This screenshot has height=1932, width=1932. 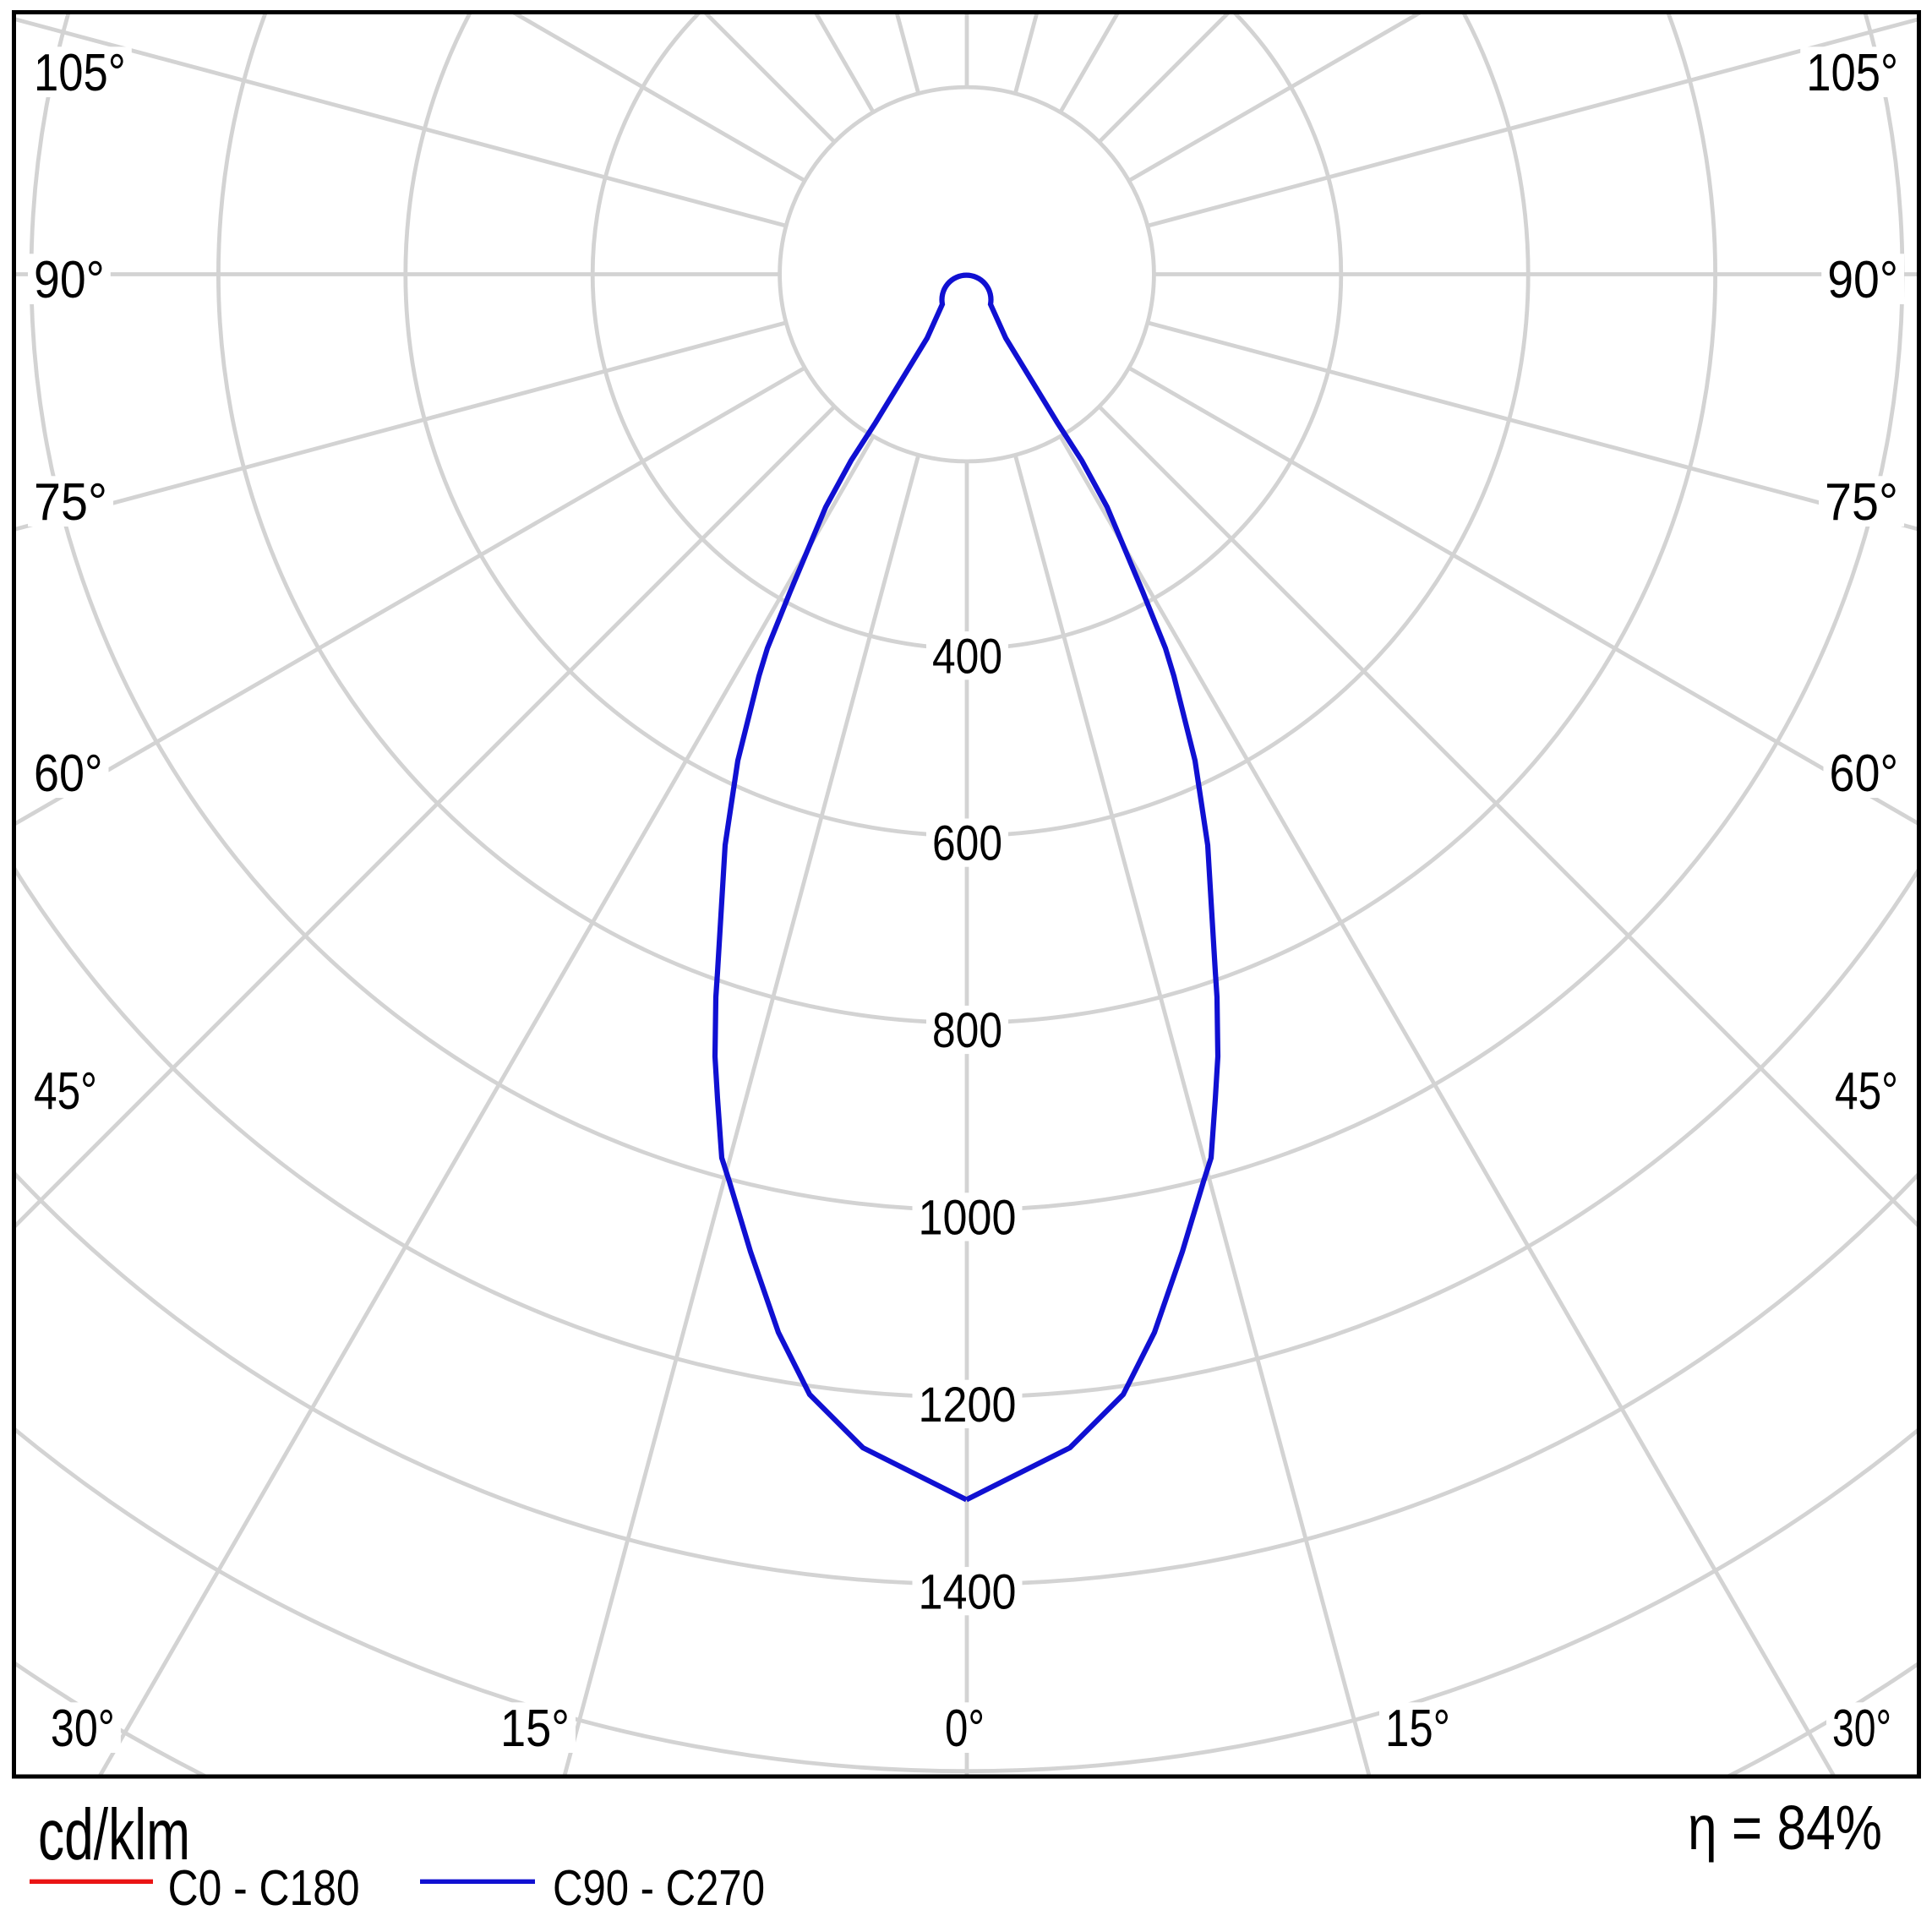 What do you see at coordinates (965, 1729) in the screenshot?
I see `svg-text: 0°` at bounding box center [965, 1729].